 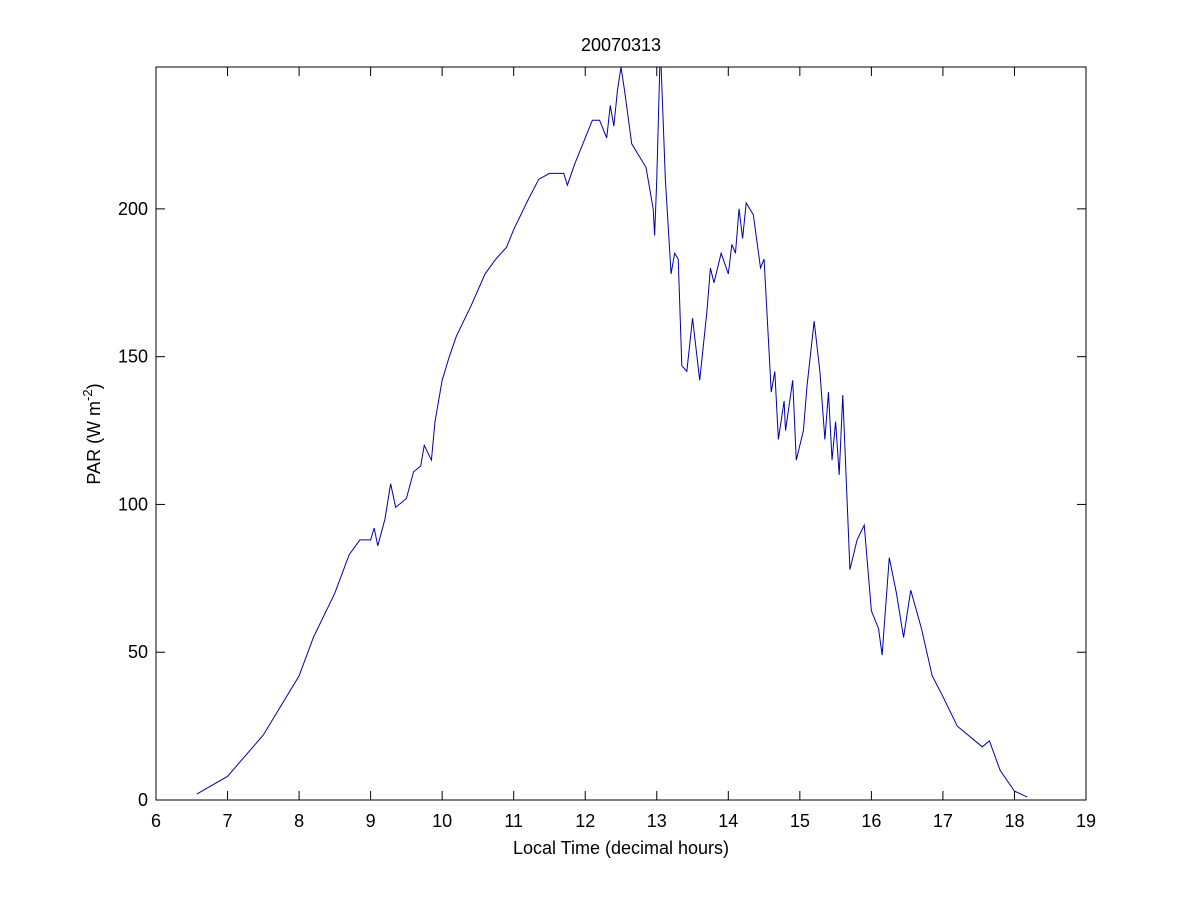 I want to click on x-tick-label: 16, so click(x=871, y=821).